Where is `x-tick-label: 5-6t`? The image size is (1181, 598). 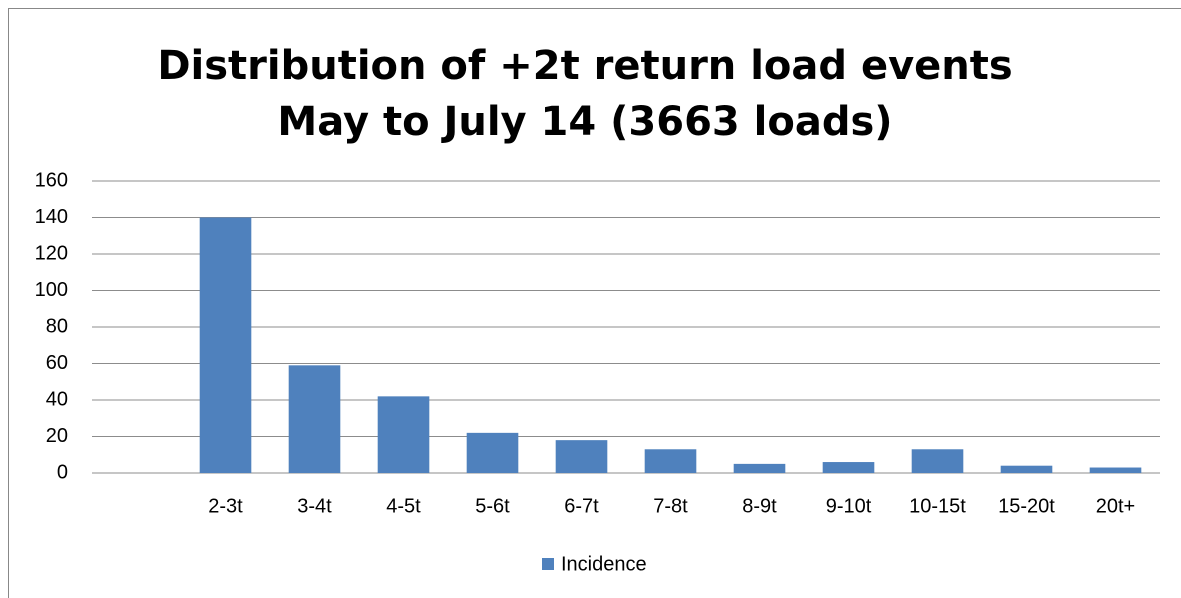 x-tick-label: 5-6t is located at coordinates (492, 506).